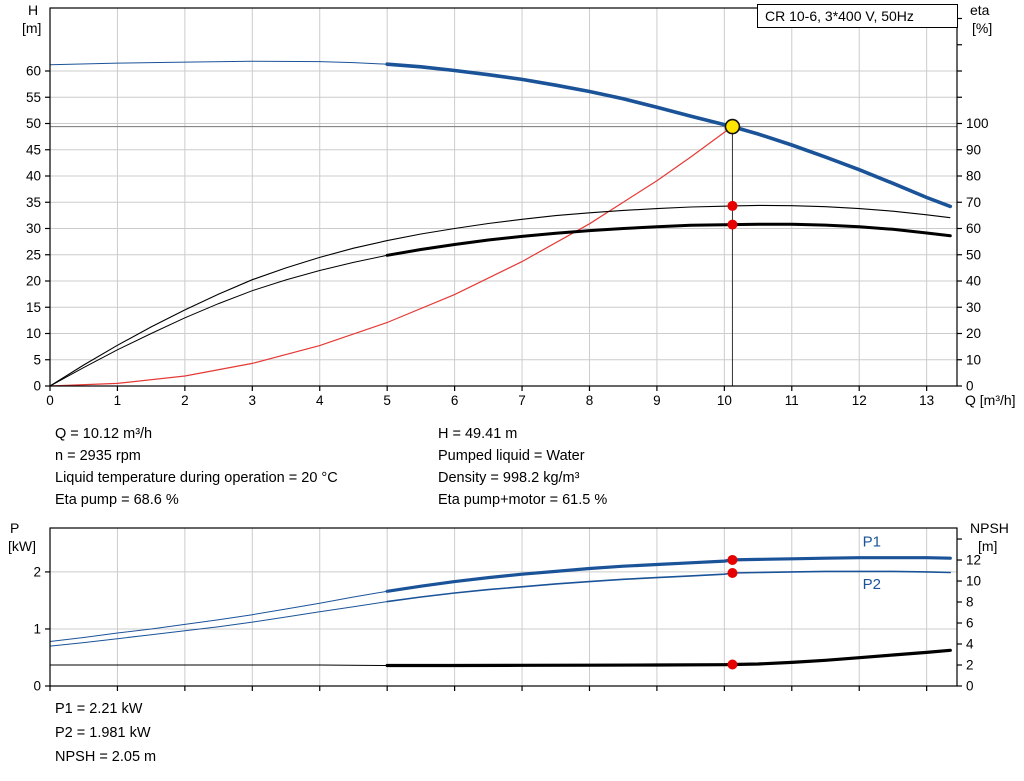 The height and width of the screenshot is (781, 1024). What do you see at coordinates (980, 10) in the screenshot?
I see `eta-axis-name: eta` at bounding box center [980, 10].